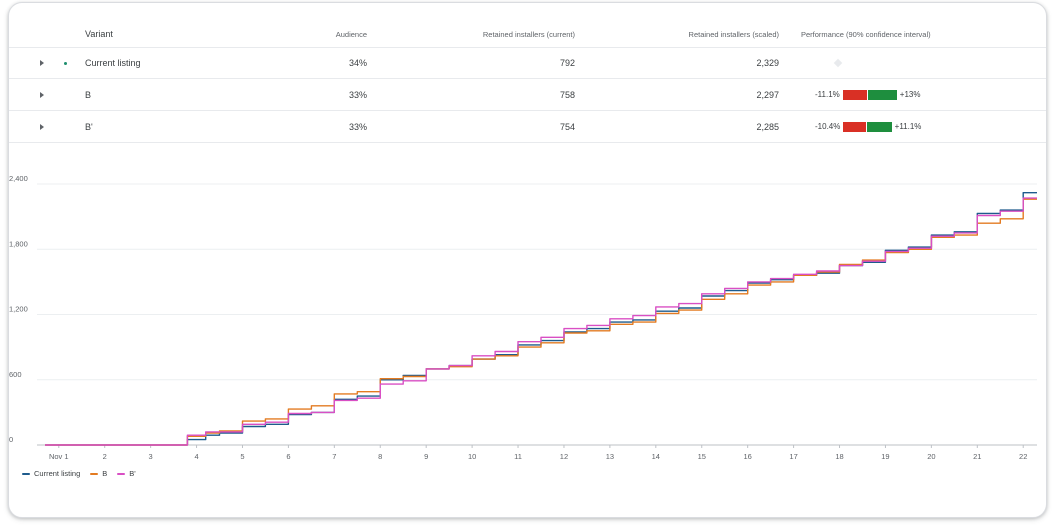 The height and width of the screenshot is (527, 1055). I want to click on retained-current-value: 758, so click(567, 94).